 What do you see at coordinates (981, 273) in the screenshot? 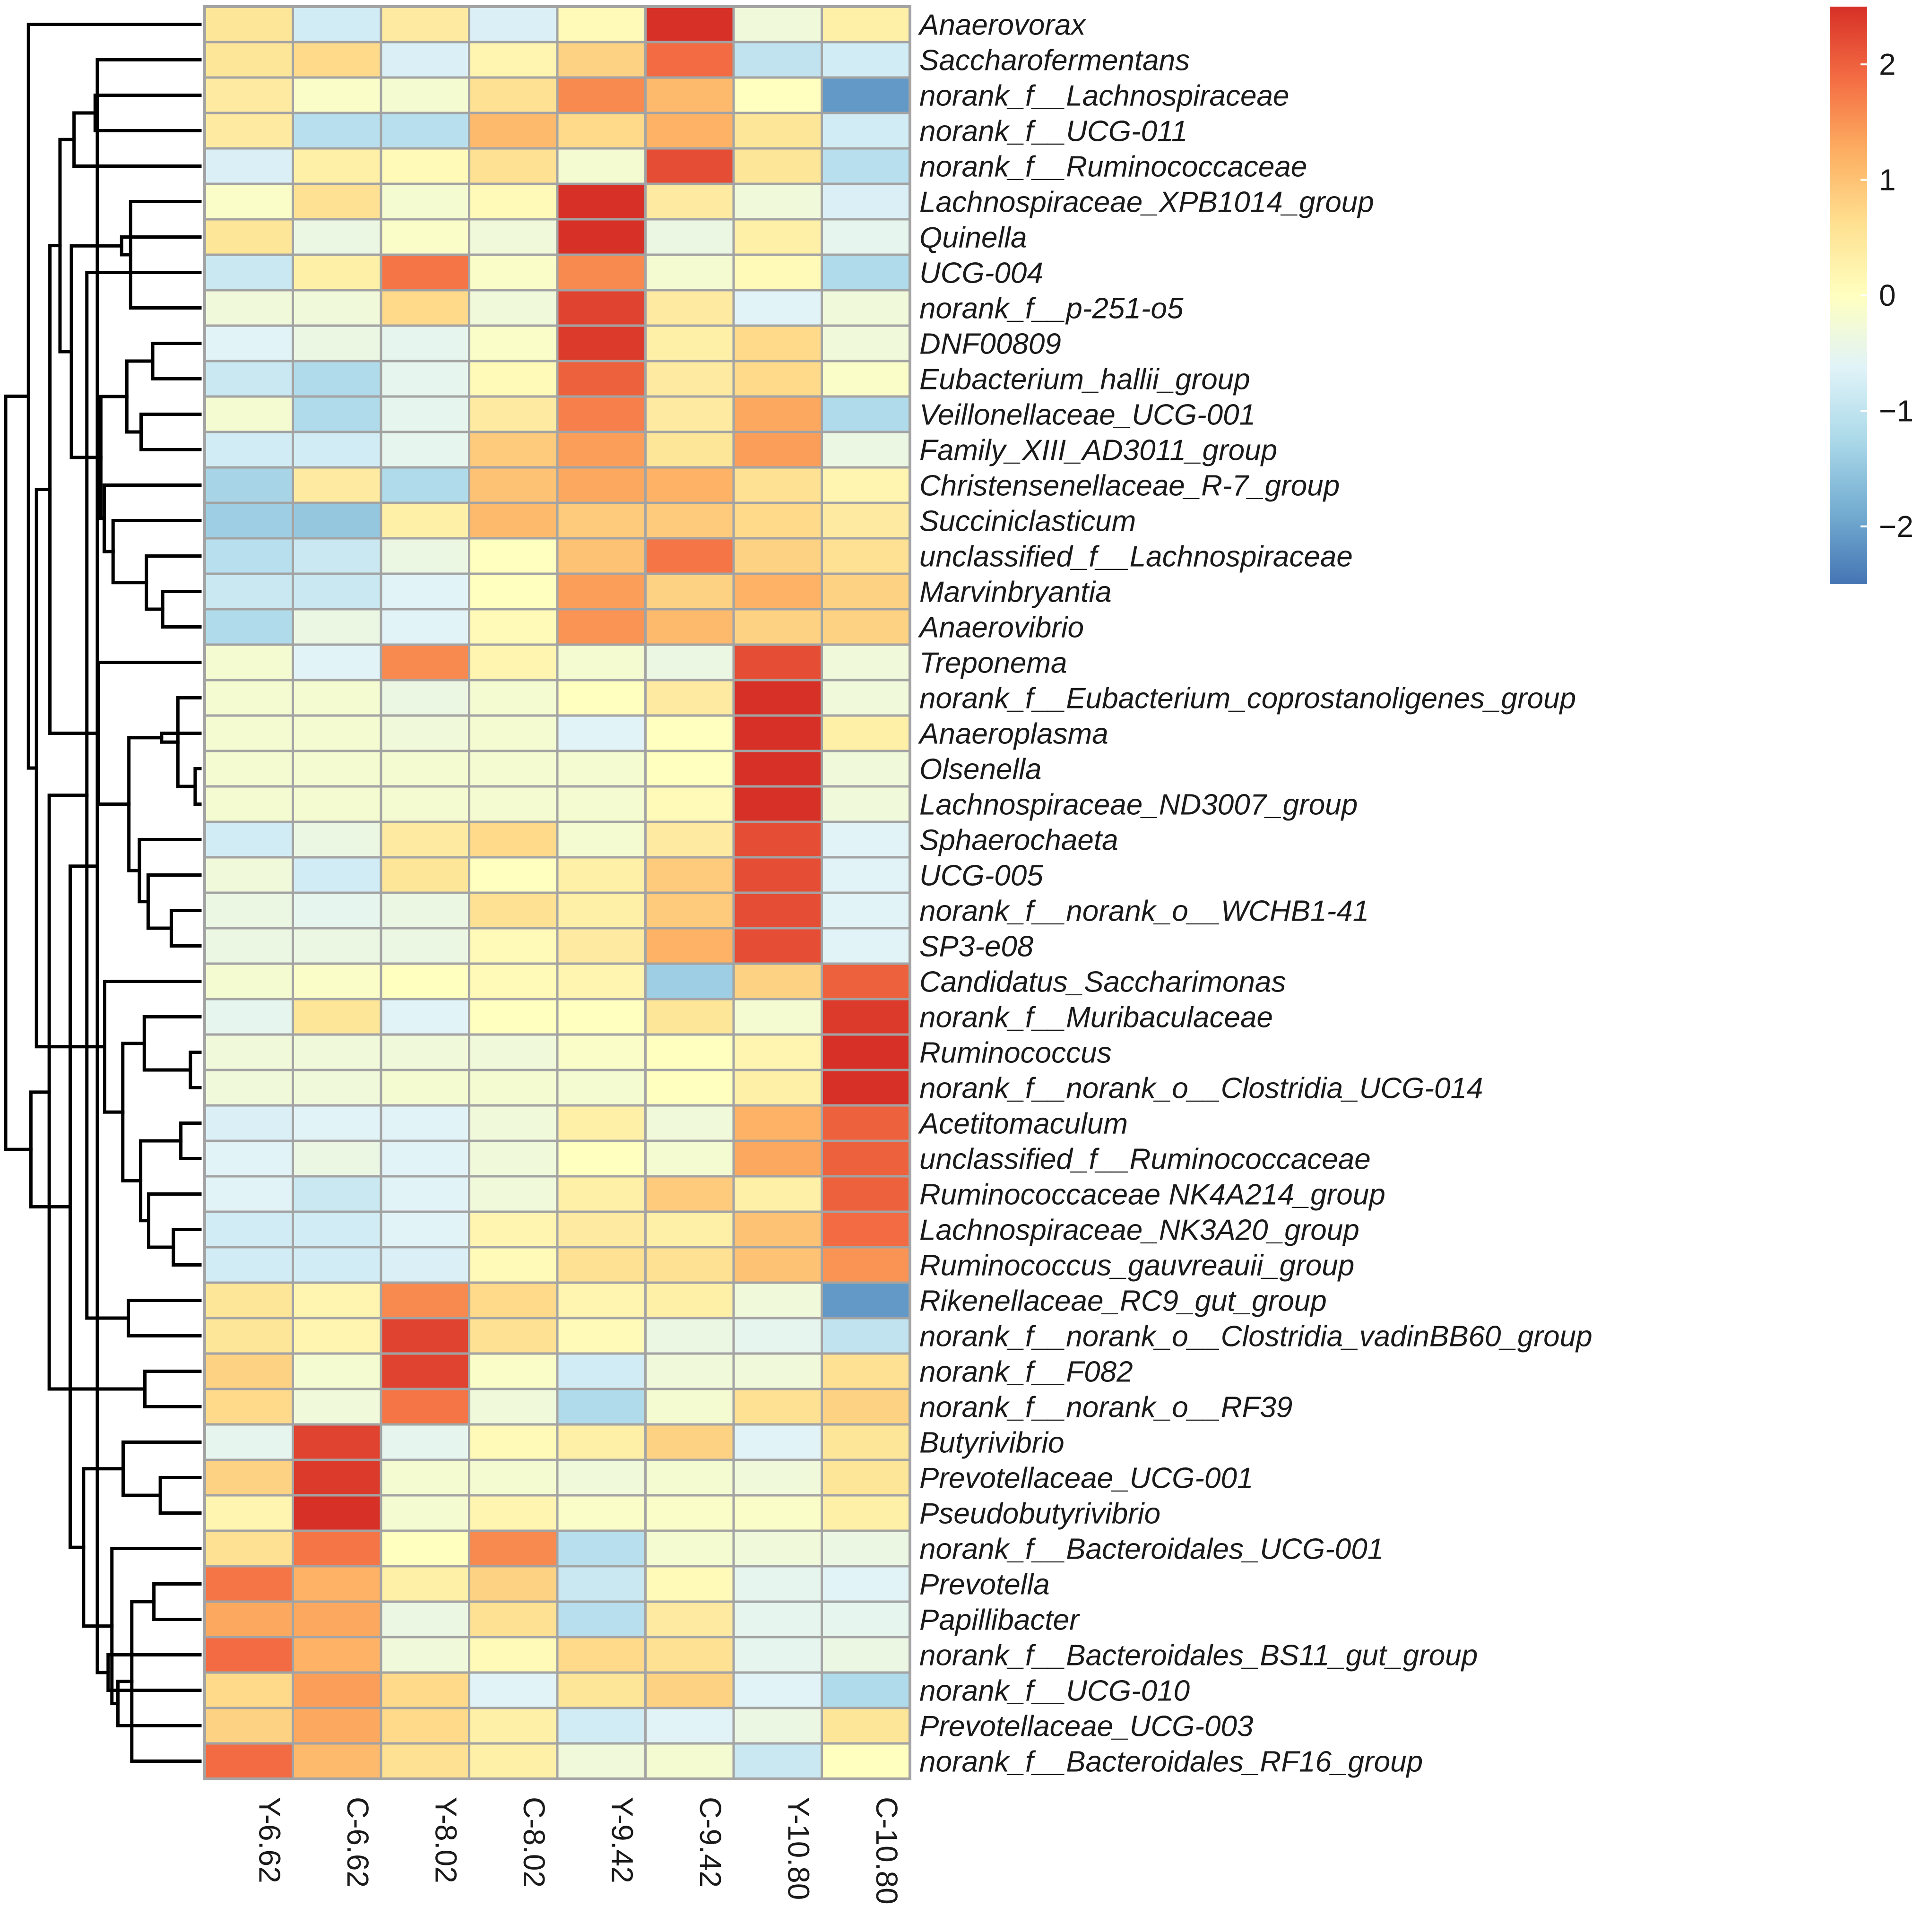
I see `row-label-ucg-004: UCG-004` at bounding box center [981, 273].